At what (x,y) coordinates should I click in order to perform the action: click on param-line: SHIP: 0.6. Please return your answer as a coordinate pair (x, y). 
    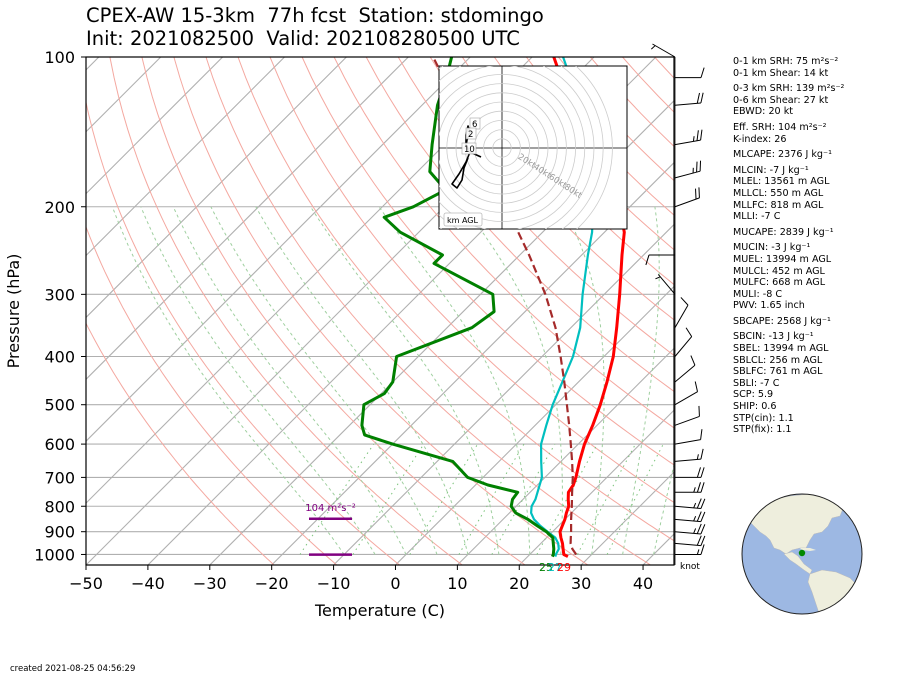
    Looking at the image, I should click on (755, 407).